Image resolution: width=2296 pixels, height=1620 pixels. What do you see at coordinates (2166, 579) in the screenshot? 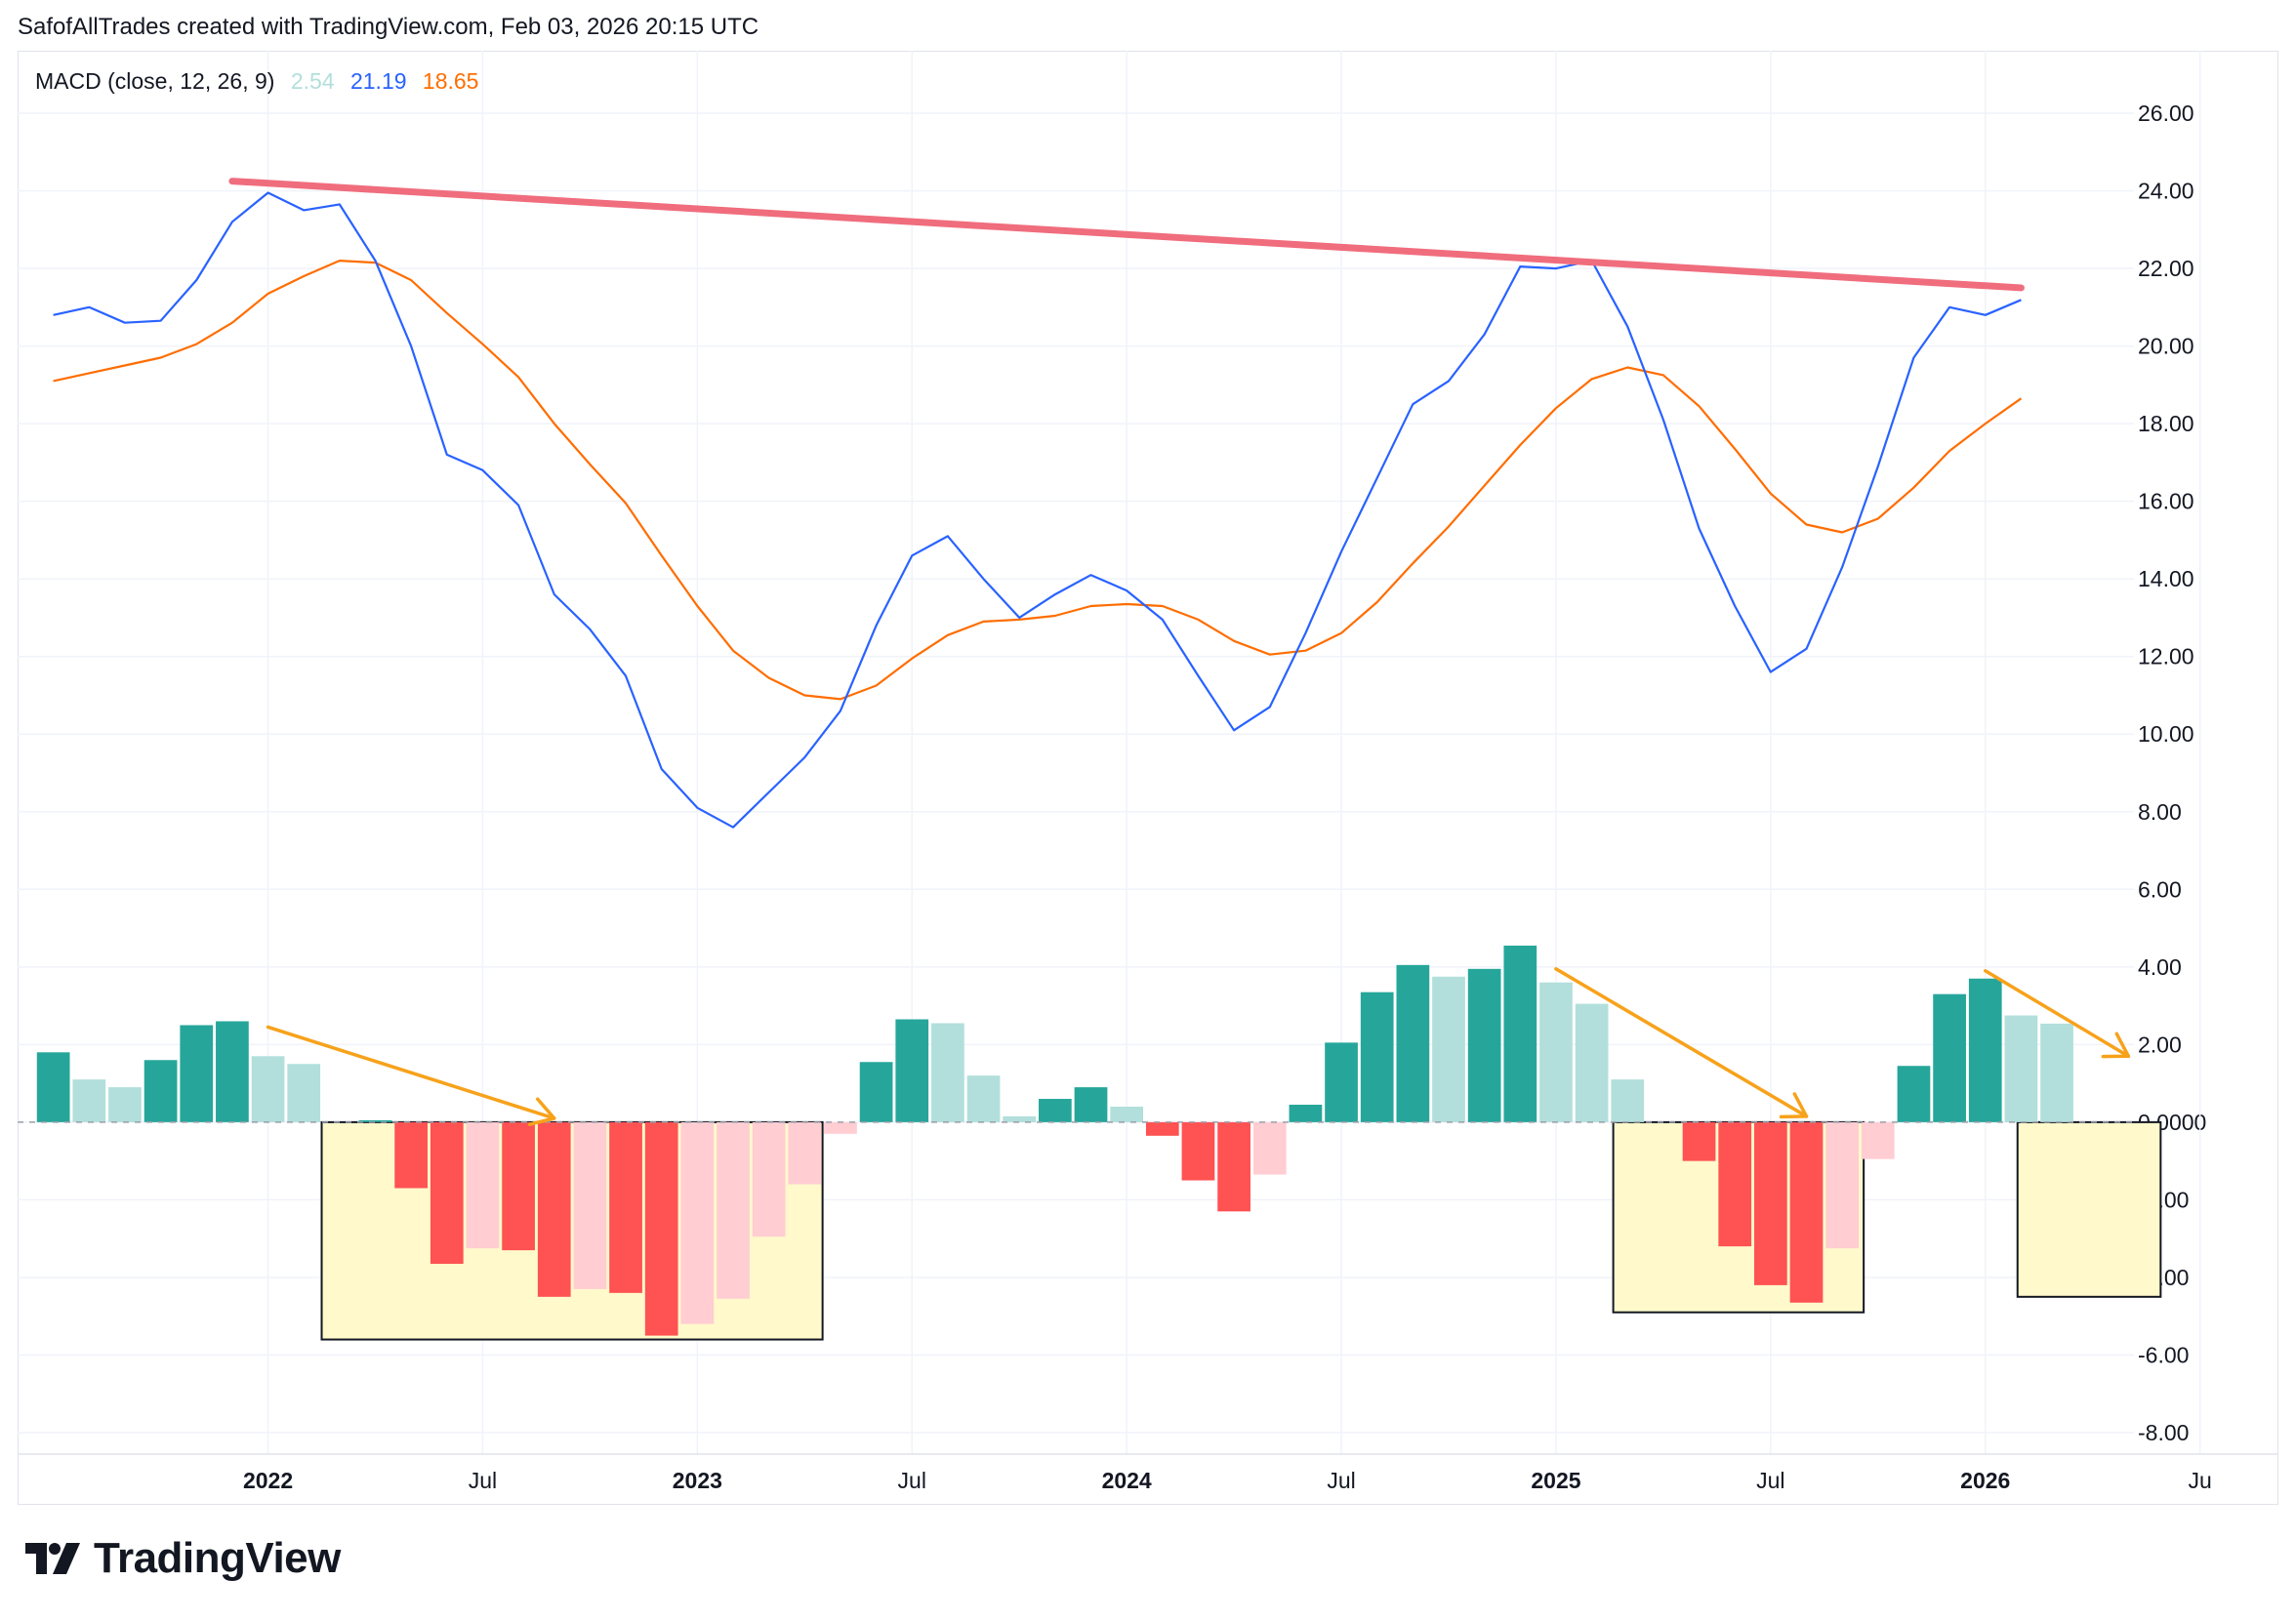
I see `y-tick-label: 14.00` at bounding box center [2166, 579].